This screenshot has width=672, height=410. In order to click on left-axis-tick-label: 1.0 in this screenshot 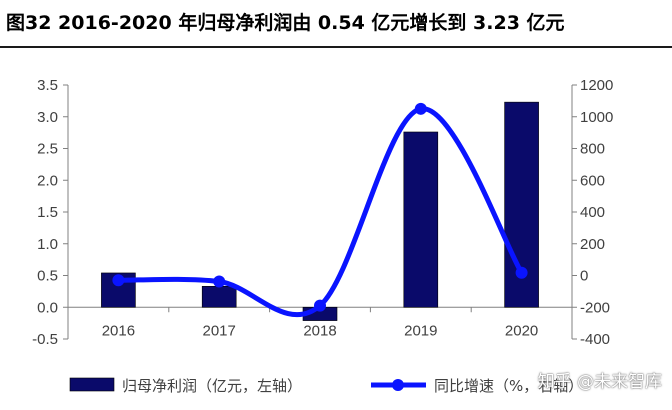, I will do `click(47, 244)`.